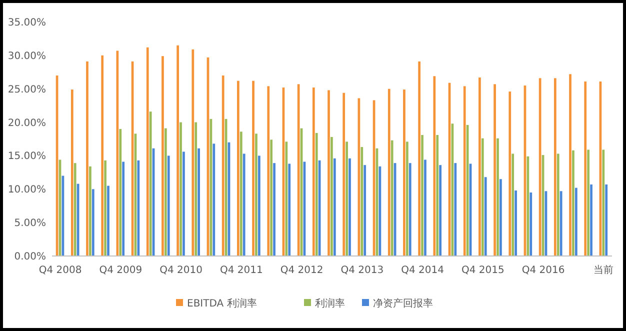  What do you see at coordinates (403, 304) in the screenshot?
I see `legend-label: 净资产回报率` at bounding box center [403, 304].